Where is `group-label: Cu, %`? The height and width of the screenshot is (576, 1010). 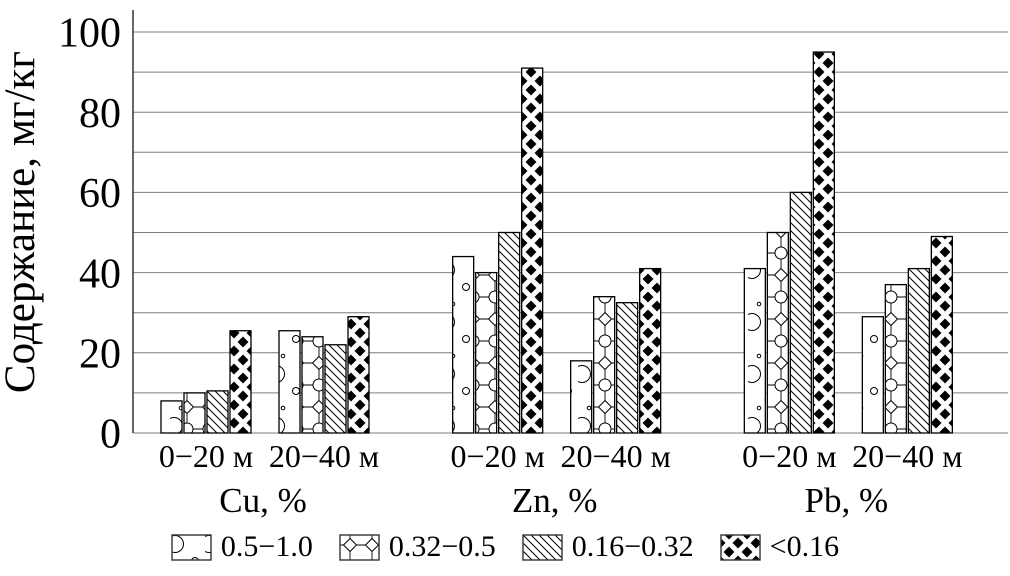 group-label: Cu, % is located at coordinates (263, 500).